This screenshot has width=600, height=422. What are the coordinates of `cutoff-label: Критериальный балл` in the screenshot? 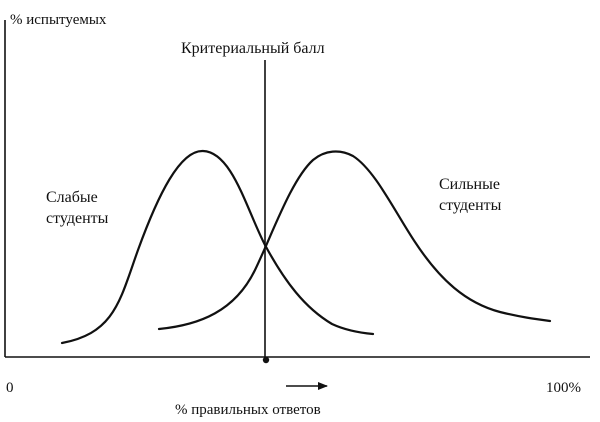 It's located at (253, 48).